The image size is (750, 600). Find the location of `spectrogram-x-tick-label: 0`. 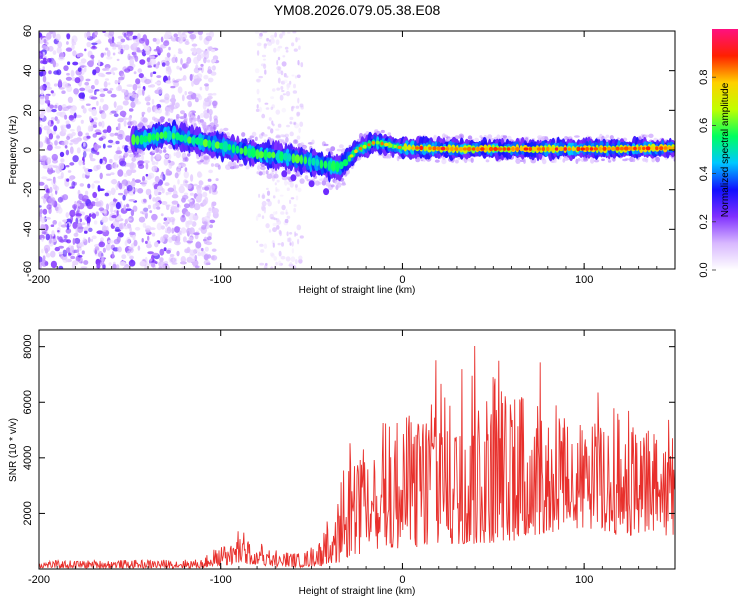

spectrogram-x-tick-label: 0 is located at coordinates (402, 280).